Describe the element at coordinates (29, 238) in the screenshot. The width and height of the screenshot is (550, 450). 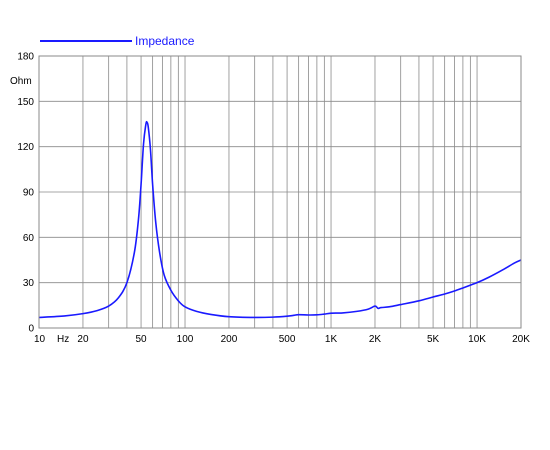
I see `y-tick-label: 60` at that location.